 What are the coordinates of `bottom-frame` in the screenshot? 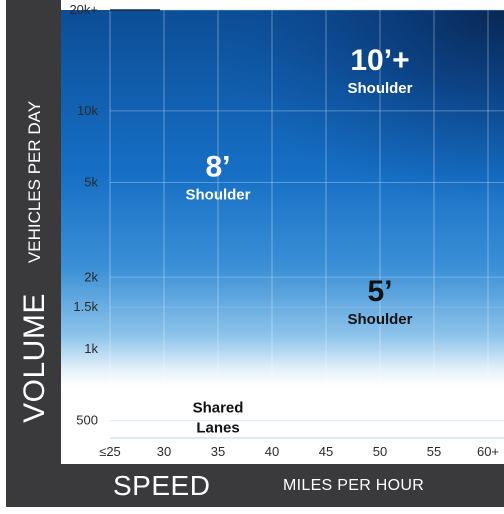 It's located at (255, 485).